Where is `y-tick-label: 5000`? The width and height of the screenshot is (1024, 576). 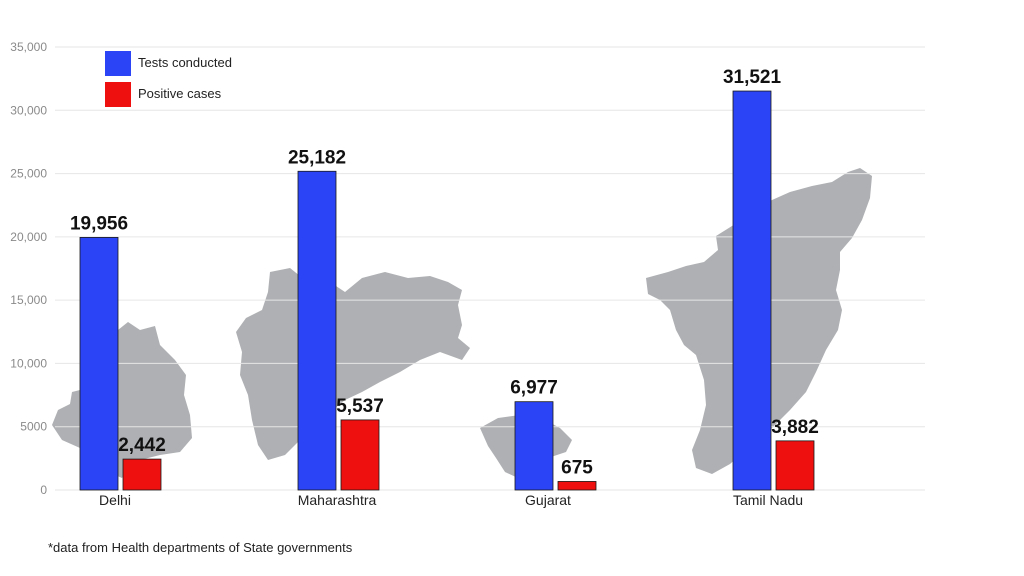
y-tick-label: 5000 is located at coordinates (33, 427).